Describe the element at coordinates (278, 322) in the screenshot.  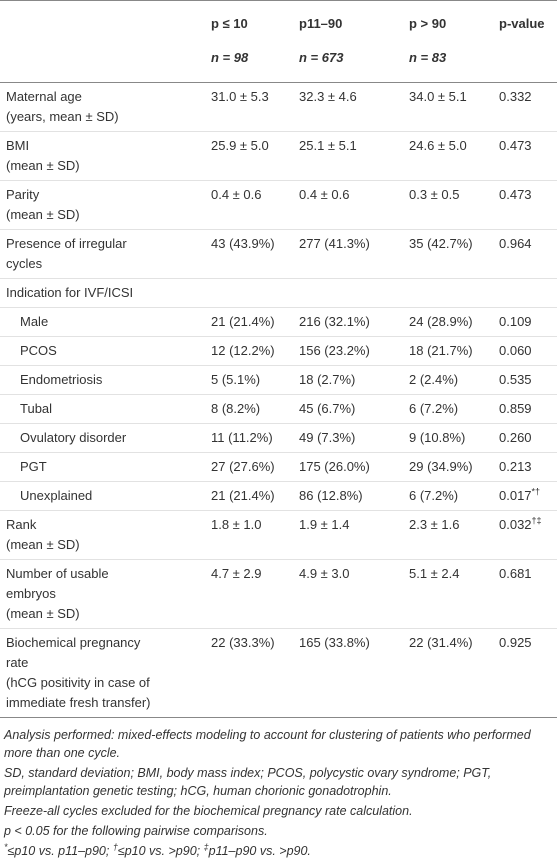
I see `table-row: Male 21 (21.4%) 216 (32.1%) 24 (28.9%) 0.109` at that location.